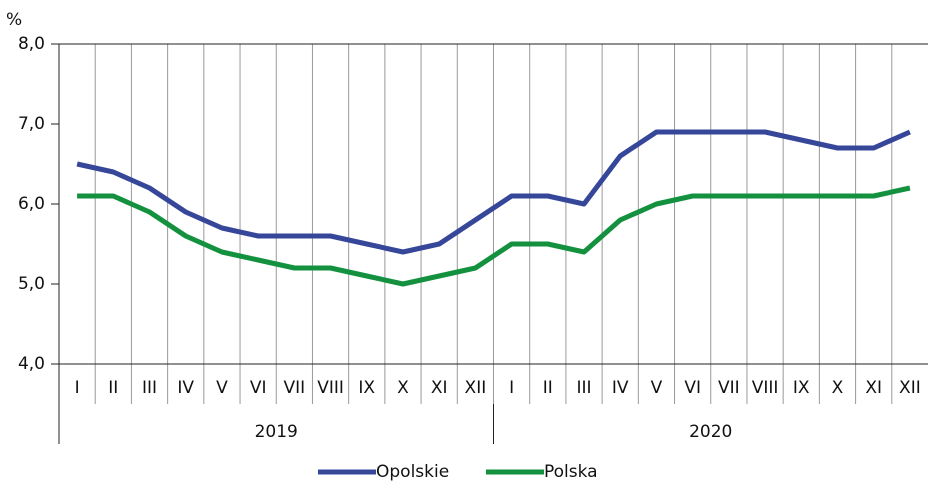 This screenshot has width=928, height=481. Describe the element at coordinates (31, 44) in the screenshot. I see `y-tick-label: 8,0` at that location.